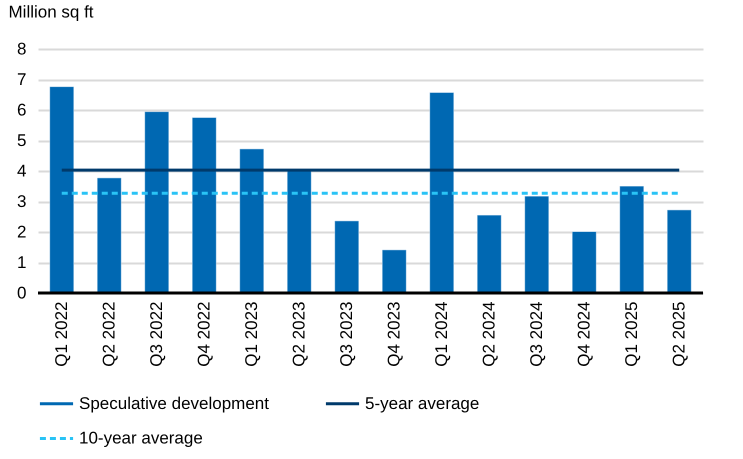 Image resolution: width=743 pixels, height=459 pixels. Describe the element at coordinates (21, 140) in the screenshot. I see `y-tick-label: 5` at that location.